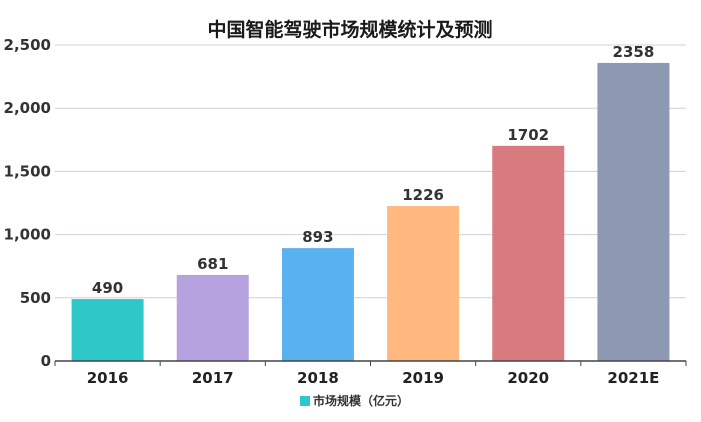 The image size is (701, 422). What do you see at coordinates (46, 361) in the screenshot?
I see `y-tick-label: 0` at bounding box center [46, 361].